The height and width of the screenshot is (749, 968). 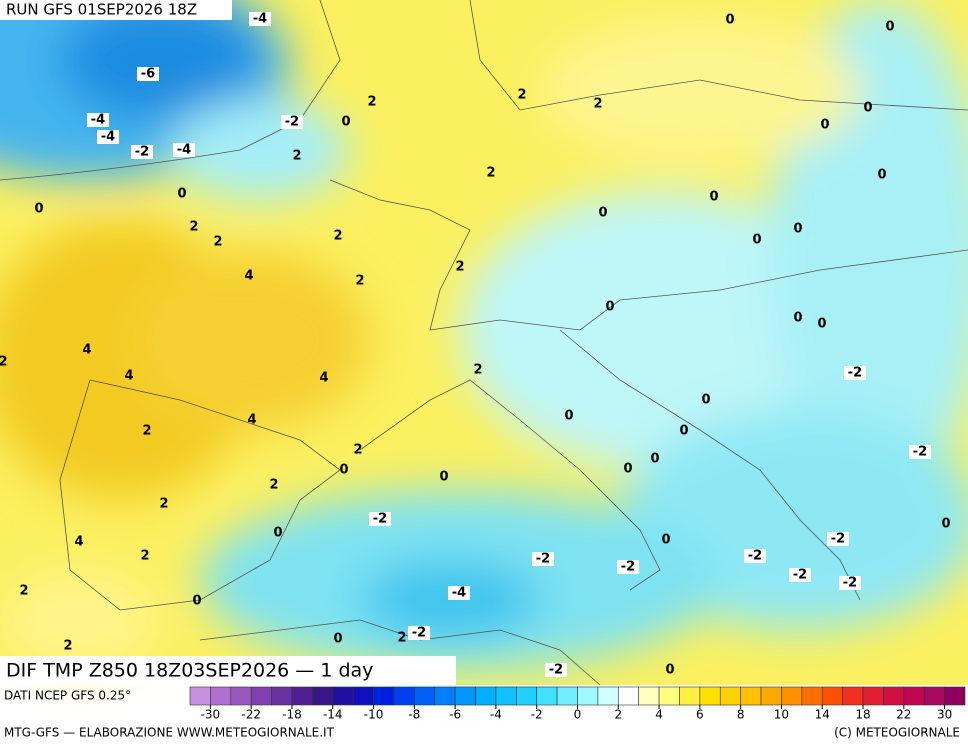 What do you see at coordinates (944, 715) in the screenshot?
I see `colorbar-tick-label: 30` at bounding box center [944, 715].